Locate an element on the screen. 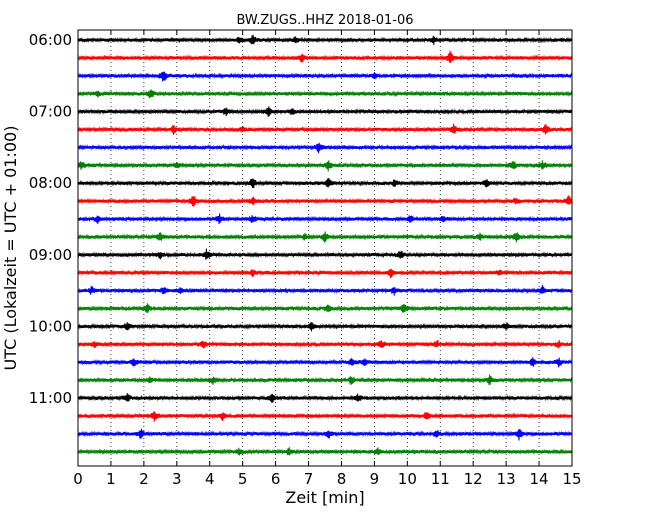  x-tick-label: 11 is located at coordinates (440, 479).